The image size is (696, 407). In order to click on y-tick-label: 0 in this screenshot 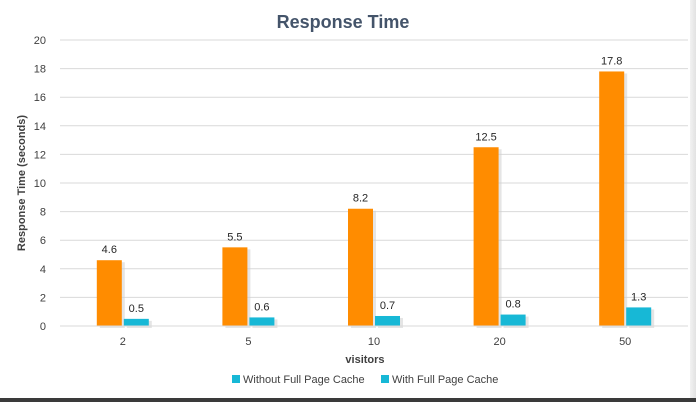, I will do `click(43, 327)`.